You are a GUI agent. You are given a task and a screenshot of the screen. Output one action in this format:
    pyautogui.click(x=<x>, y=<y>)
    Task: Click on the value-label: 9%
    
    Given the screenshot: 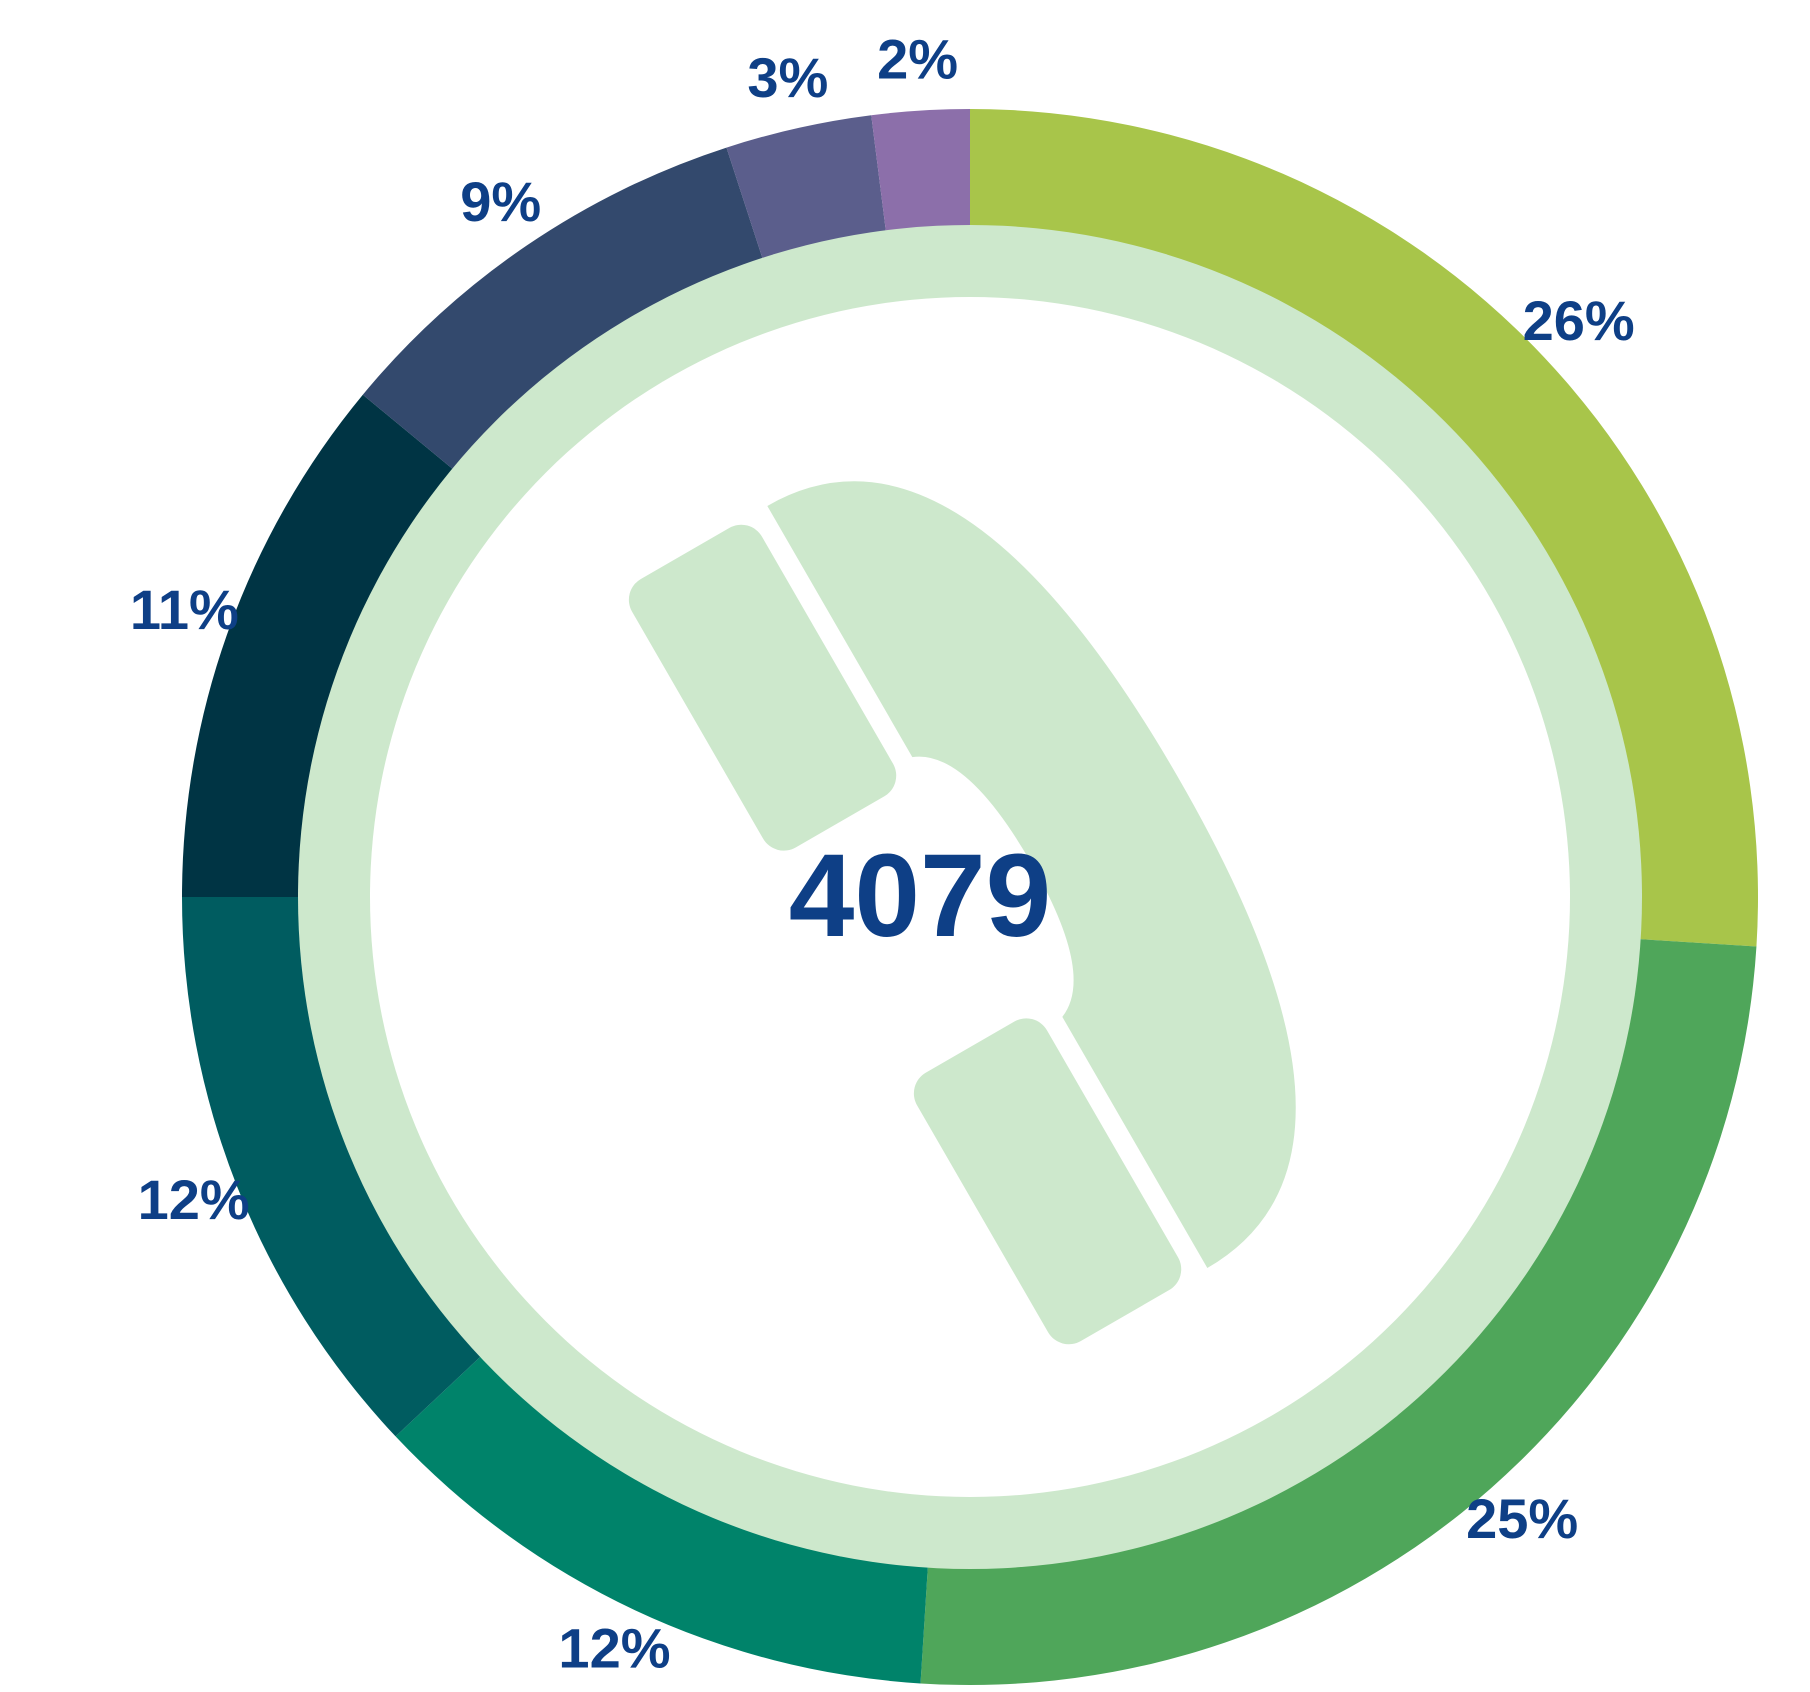 What is the action you would take?
    pyautogui.click(x=500, y=201)
    